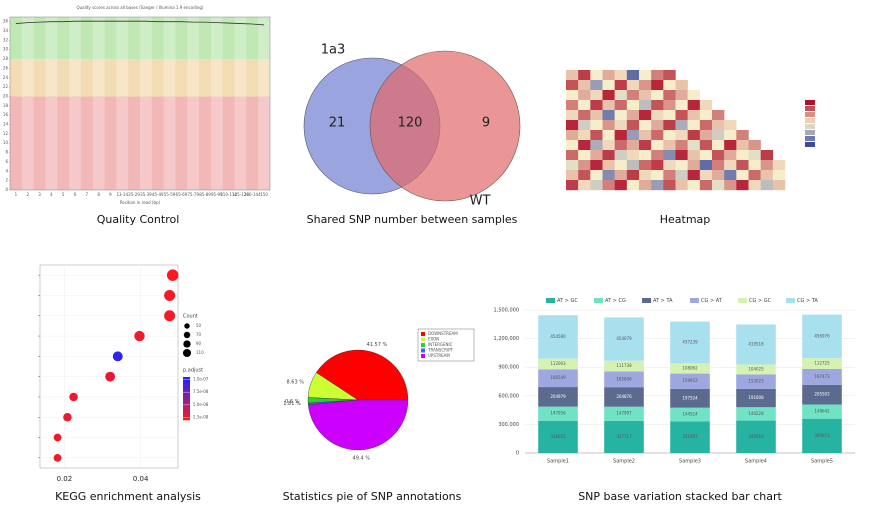 The width and height of the screenshot is (875, 512). What do you see at coordinates (410, 123) in the screenshot?
I see `venn-count: 120` at bounding box center [410, 123].